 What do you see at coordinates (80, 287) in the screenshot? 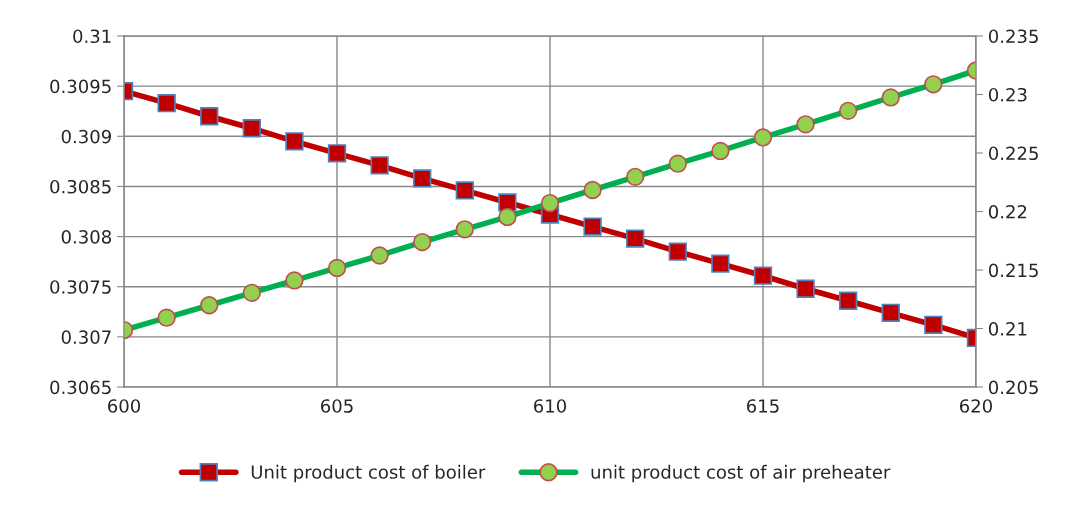
I see `y-tick-label: 0.3075` at bounding box center [80, 287].